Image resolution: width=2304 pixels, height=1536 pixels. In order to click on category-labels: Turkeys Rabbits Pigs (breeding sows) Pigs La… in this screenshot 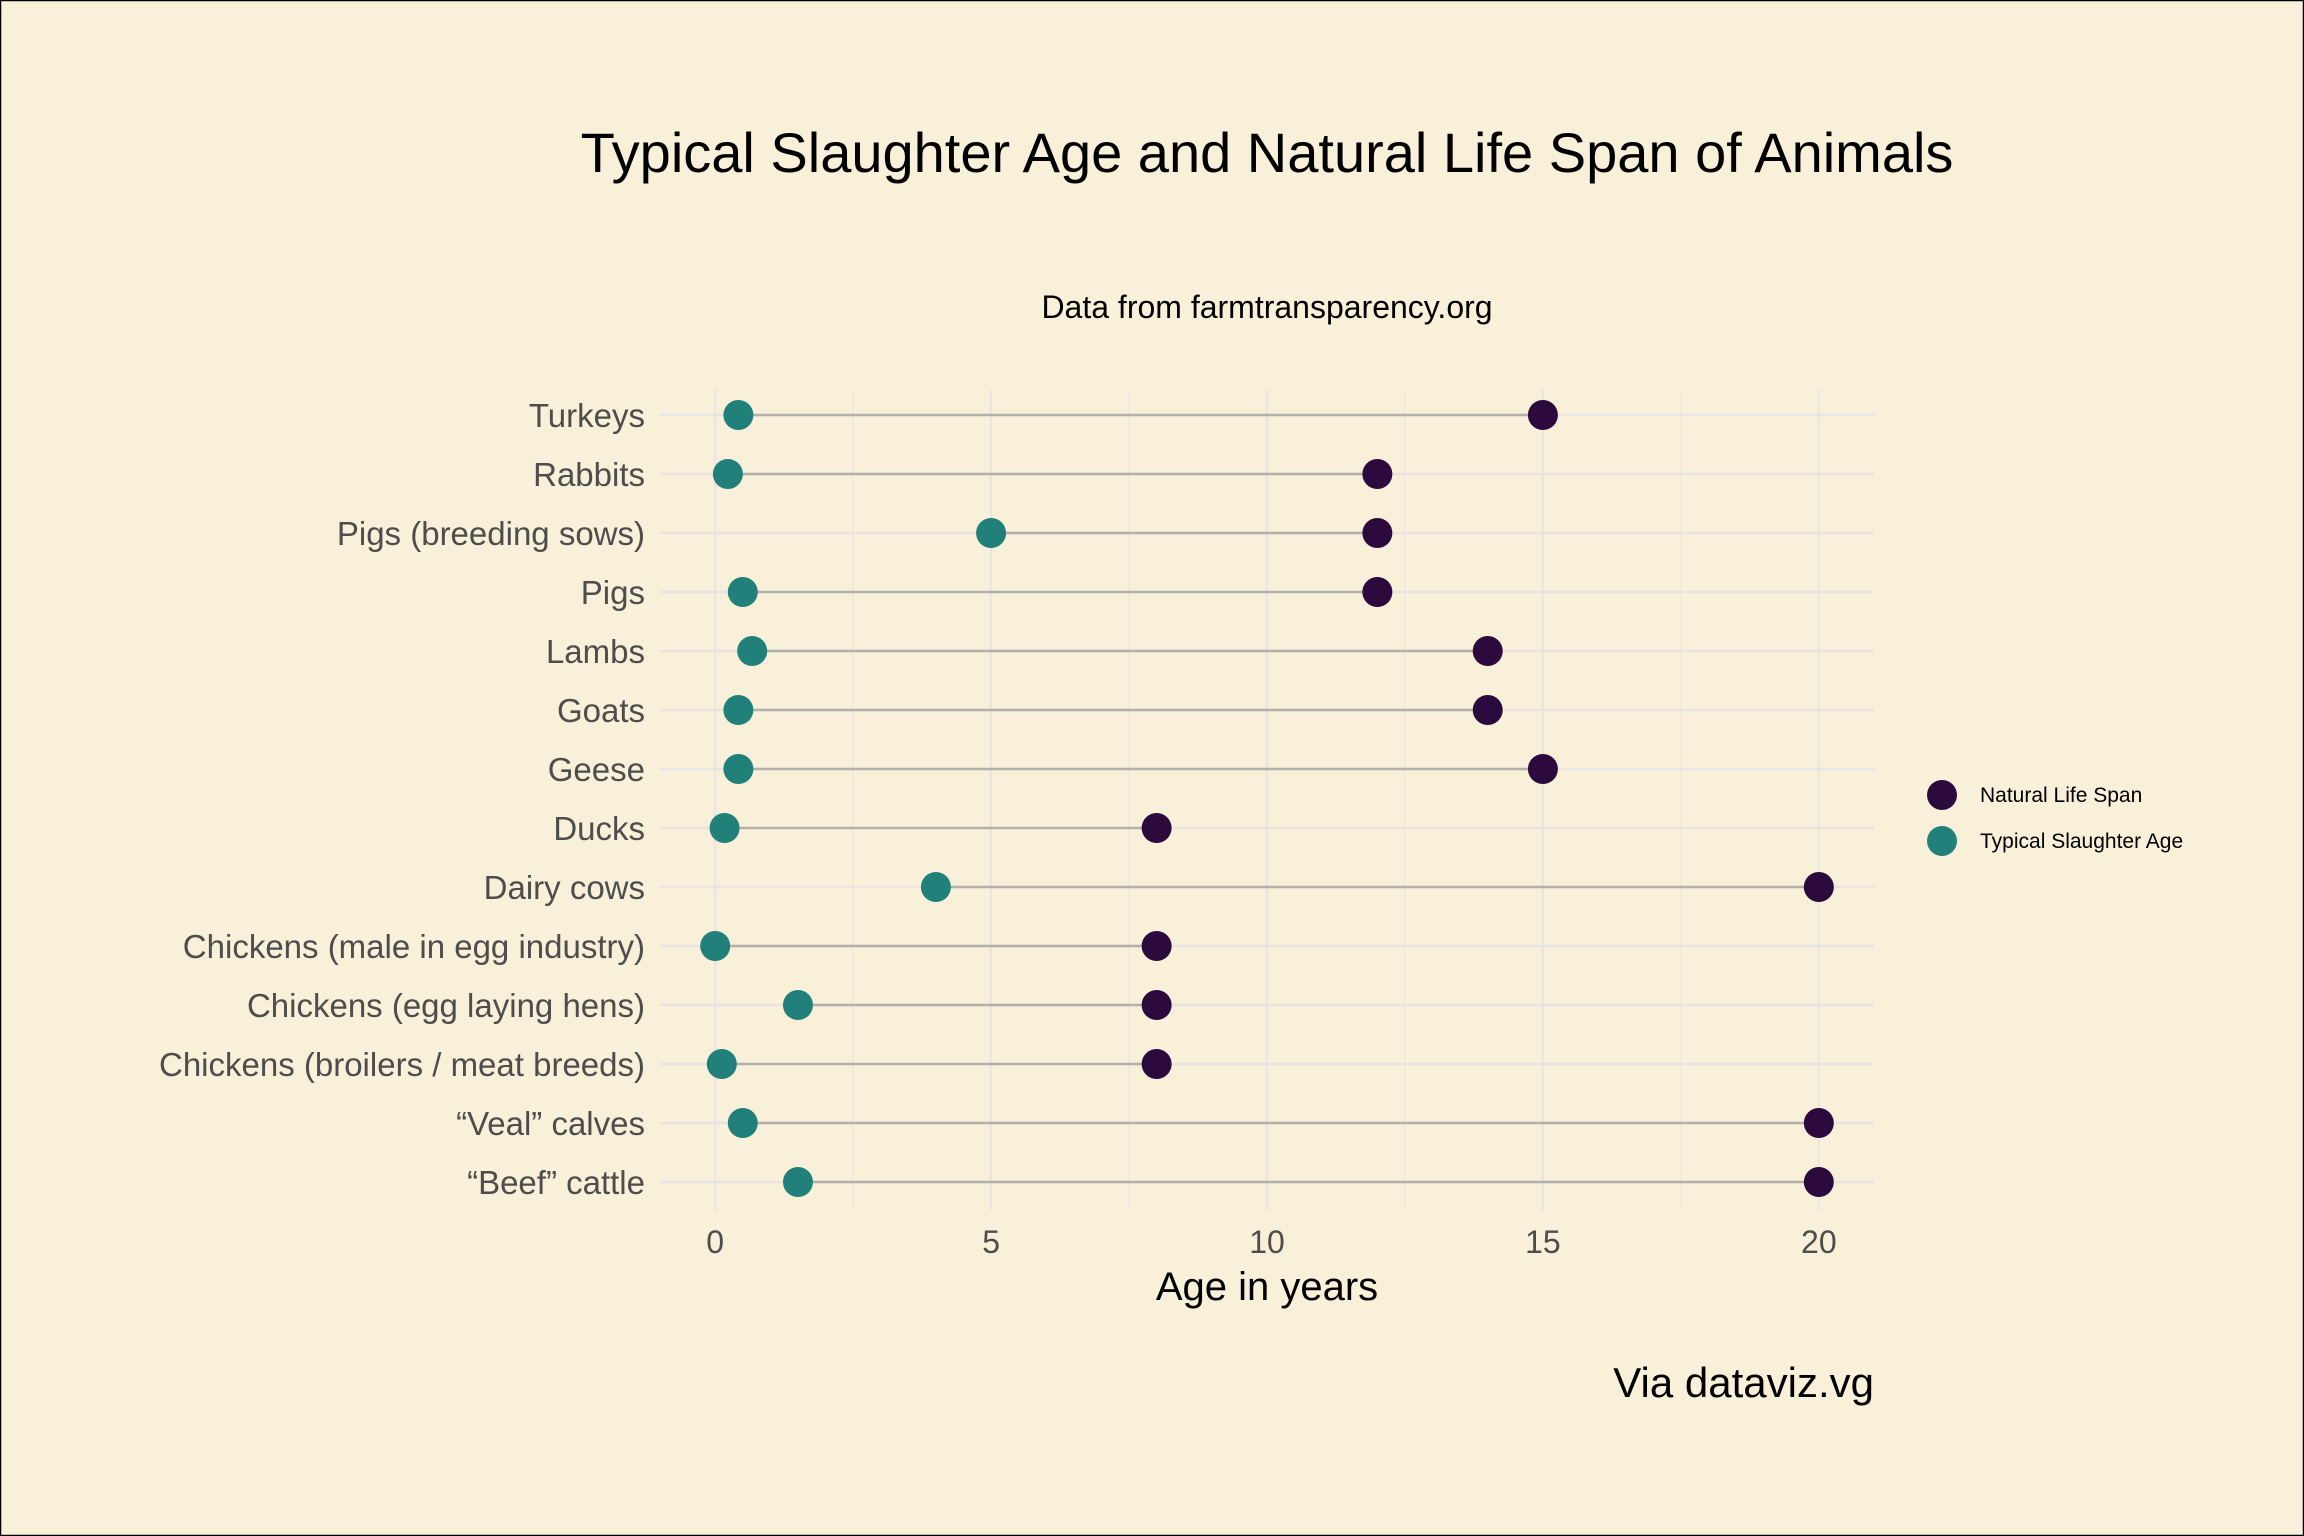, I will do `click(402, 799)`.